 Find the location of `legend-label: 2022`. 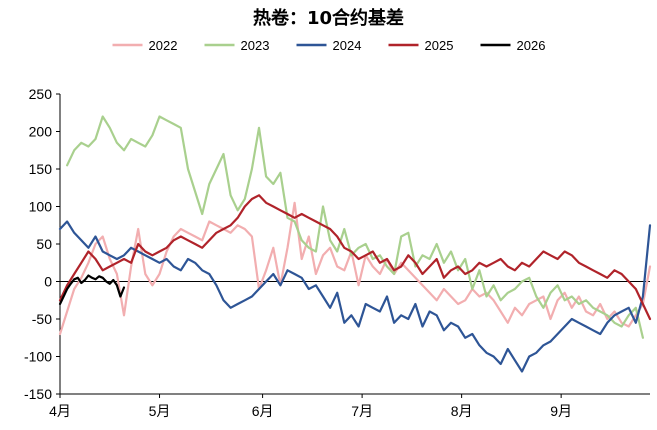

legend-label: 2022 is located at coordinates (163, 45).